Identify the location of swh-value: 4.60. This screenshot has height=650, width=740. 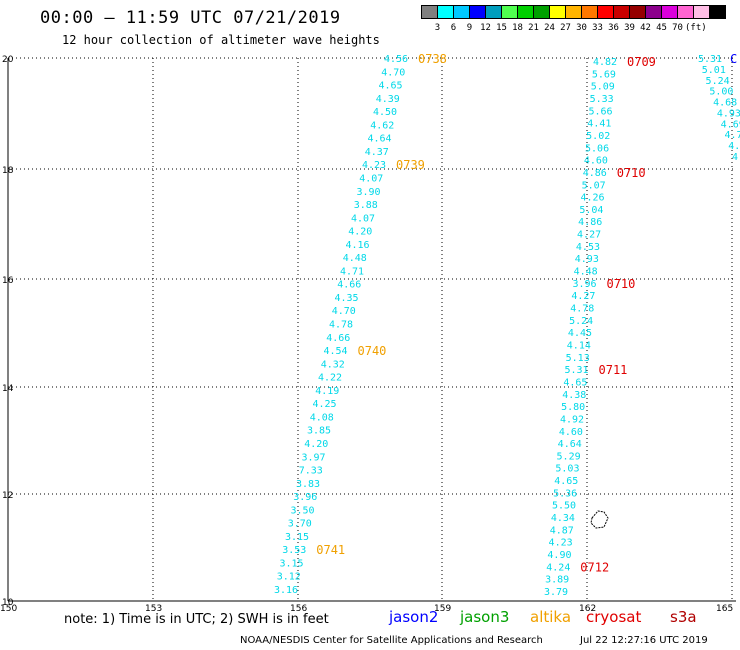
(571, 432).